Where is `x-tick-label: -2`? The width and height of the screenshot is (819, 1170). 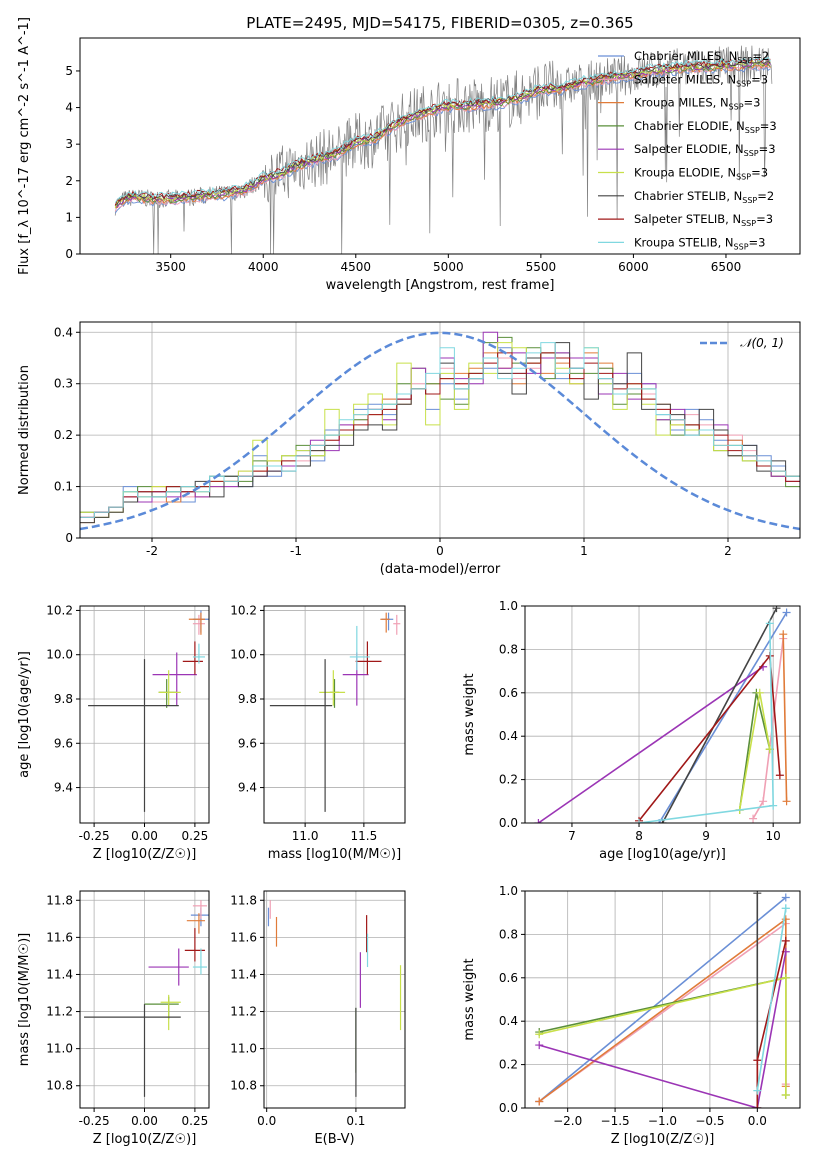 x-tick-label: -2 is located at coordinates (152, 551).